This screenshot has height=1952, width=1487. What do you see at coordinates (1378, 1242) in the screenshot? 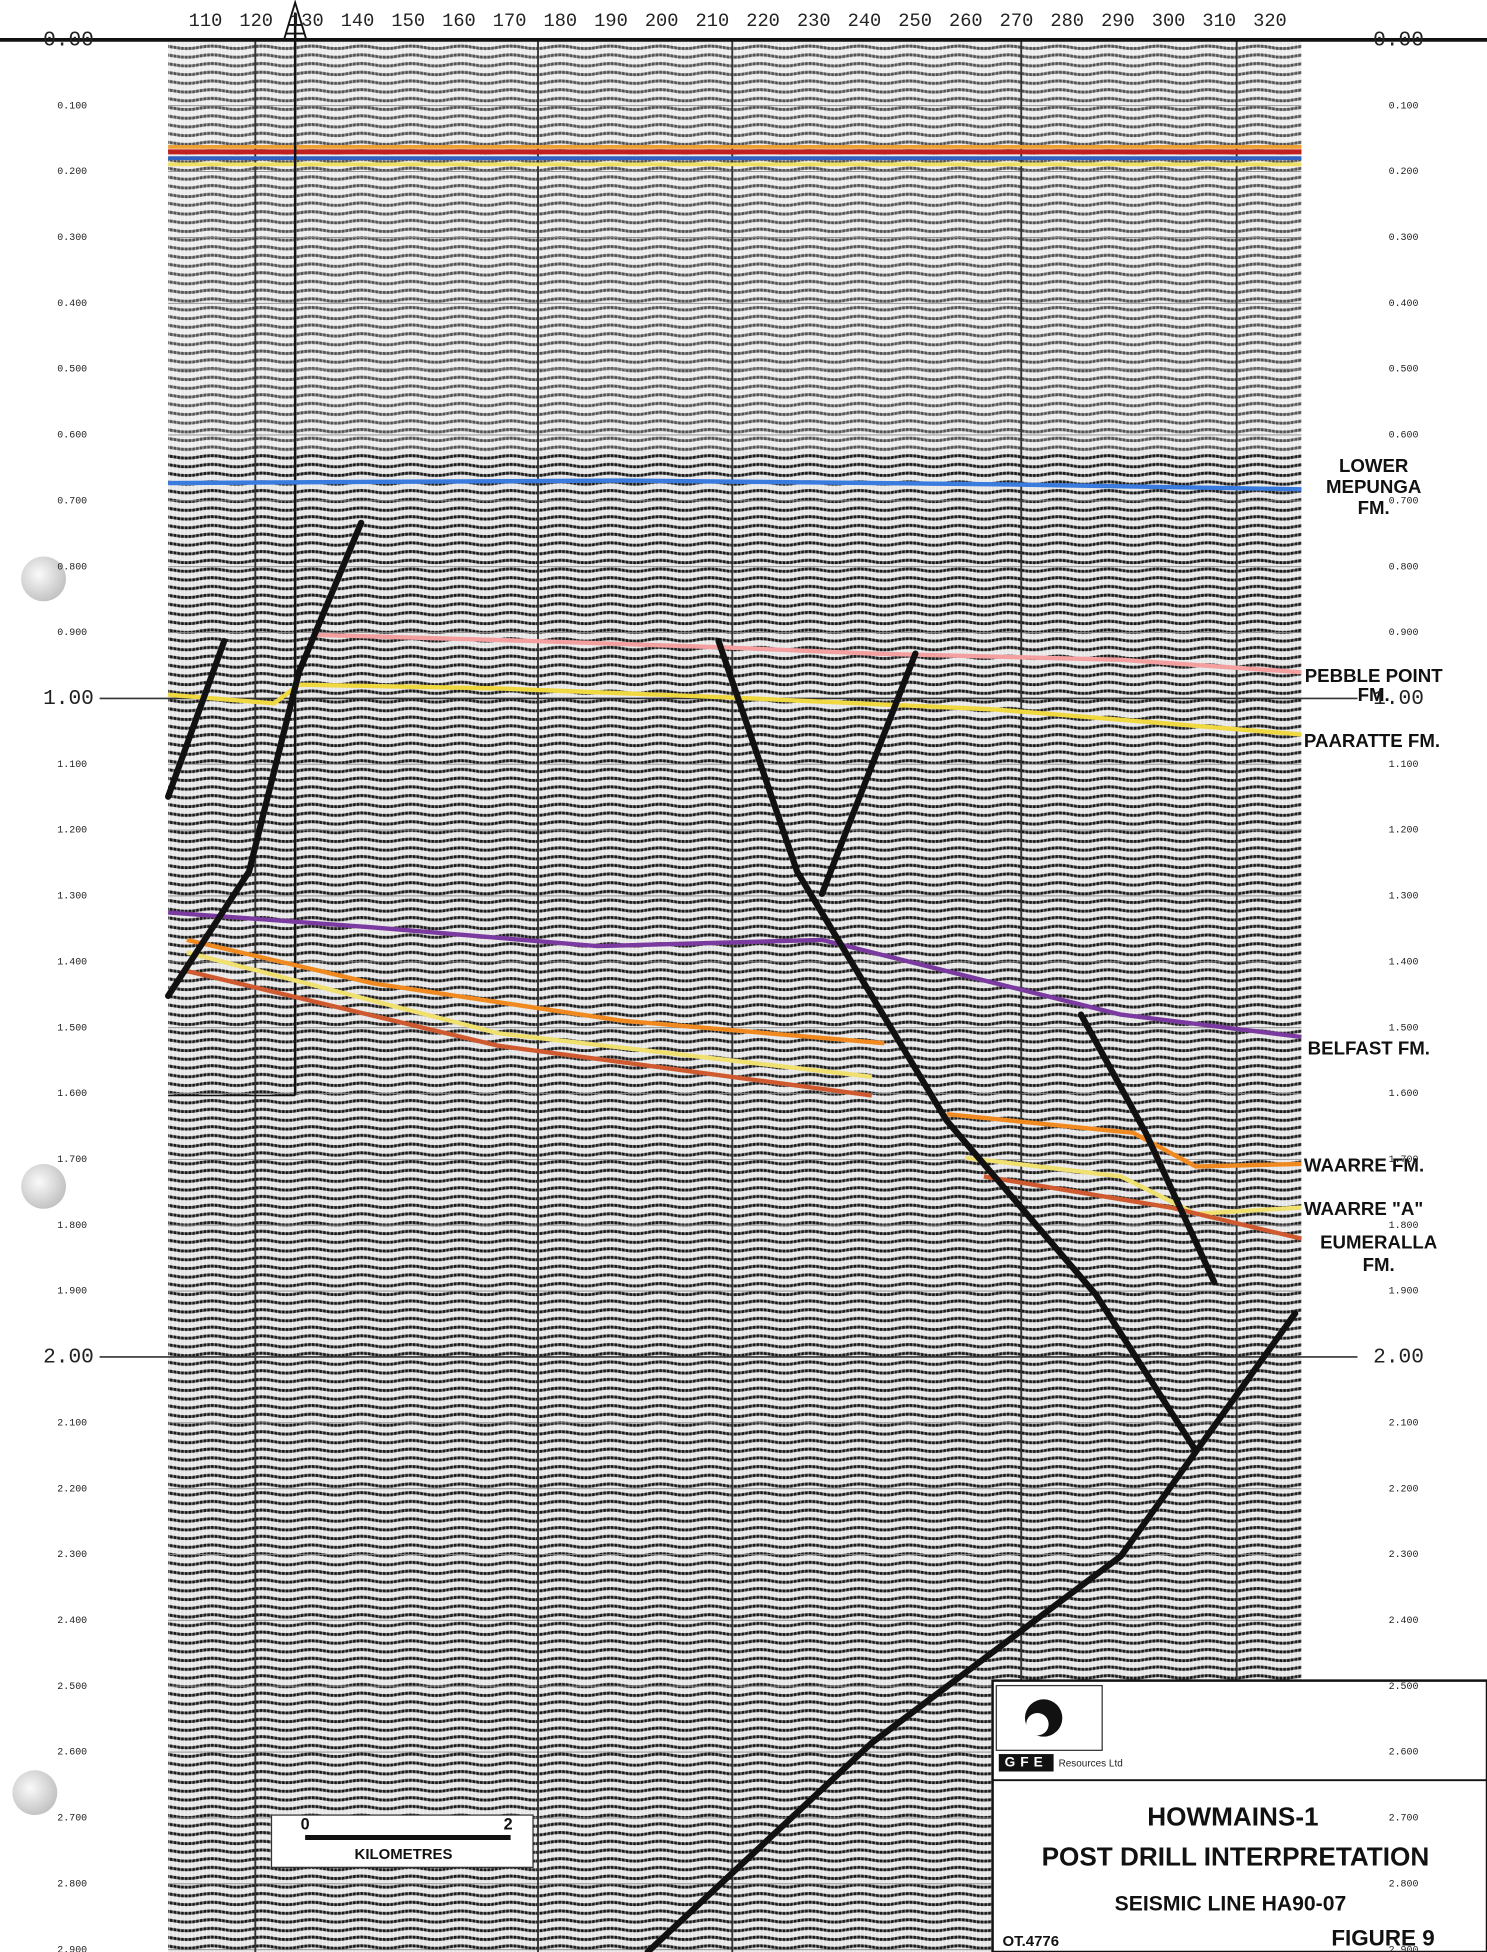
I see `horizon-label: EUMERALLA` at bounding box center [1378, 1242].